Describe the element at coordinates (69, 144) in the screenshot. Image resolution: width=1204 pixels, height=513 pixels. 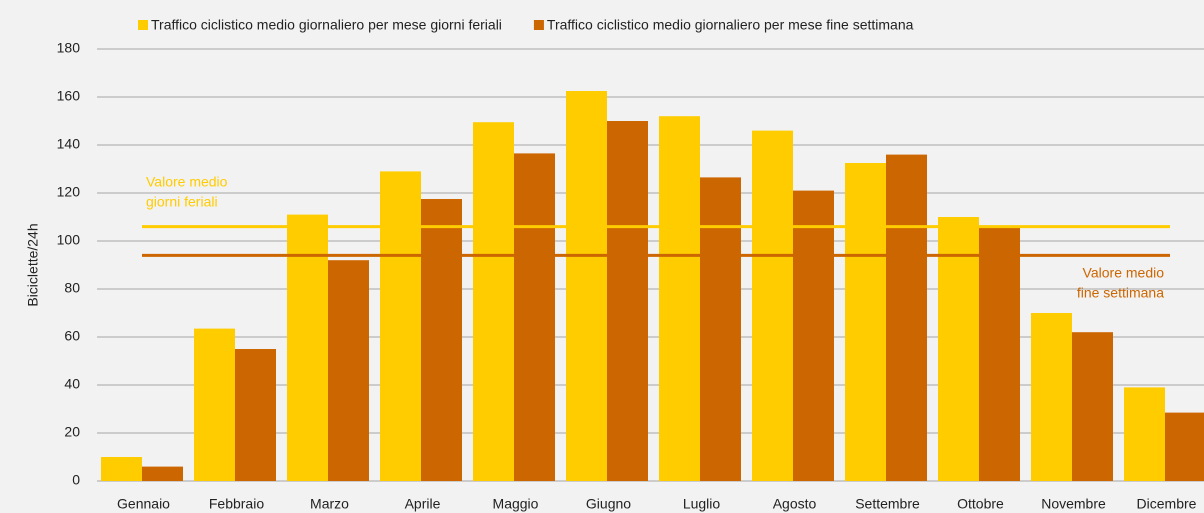
I see `y-tick-label: 140` at that location.